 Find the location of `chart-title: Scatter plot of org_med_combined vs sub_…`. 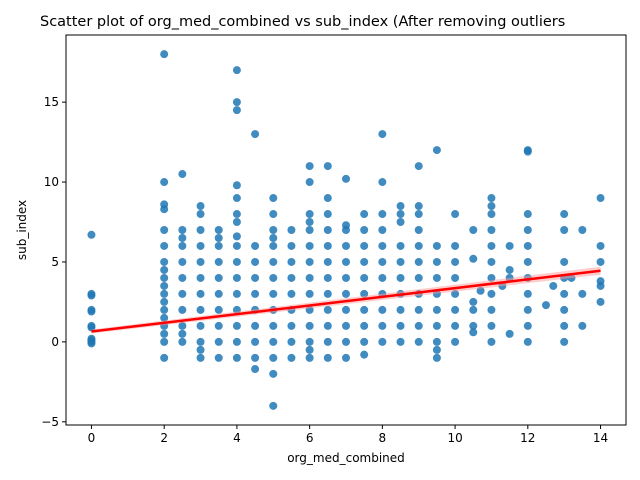

chart-title: Scatter plot of org_med_combined vs sub_… is located at coordinates (302, 22).